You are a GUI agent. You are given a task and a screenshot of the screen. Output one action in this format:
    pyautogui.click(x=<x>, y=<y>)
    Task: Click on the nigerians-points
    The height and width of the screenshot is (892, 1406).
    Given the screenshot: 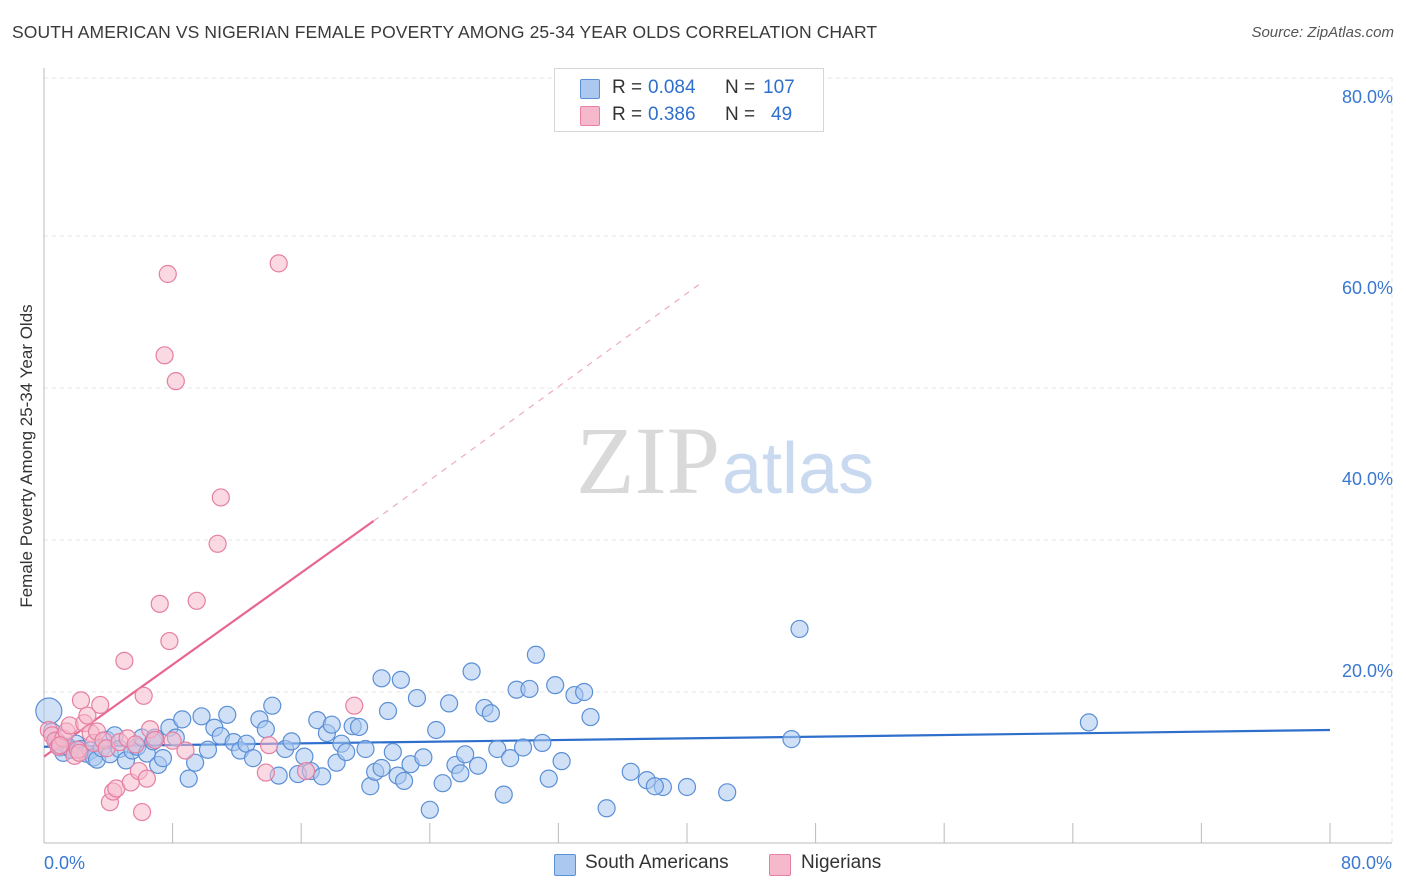 What is the action you would take?
    pyautogui.click(x=201, y=538)
    